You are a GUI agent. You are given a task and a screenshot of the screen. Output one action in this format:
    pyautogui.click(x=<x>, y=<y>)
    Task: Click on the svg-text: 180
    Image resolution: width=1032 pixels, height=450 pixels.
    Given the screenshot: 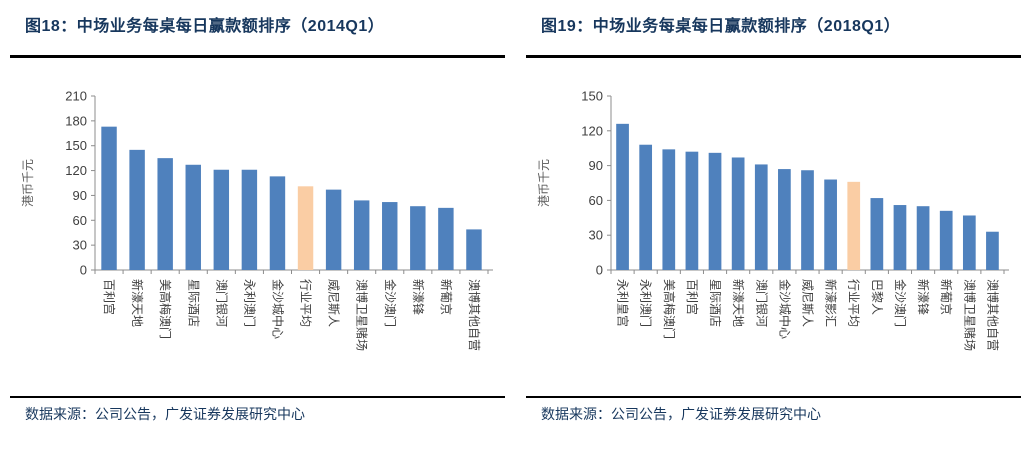 What is the action you would take?
    pyautogui.click(x=76, y=120)
    